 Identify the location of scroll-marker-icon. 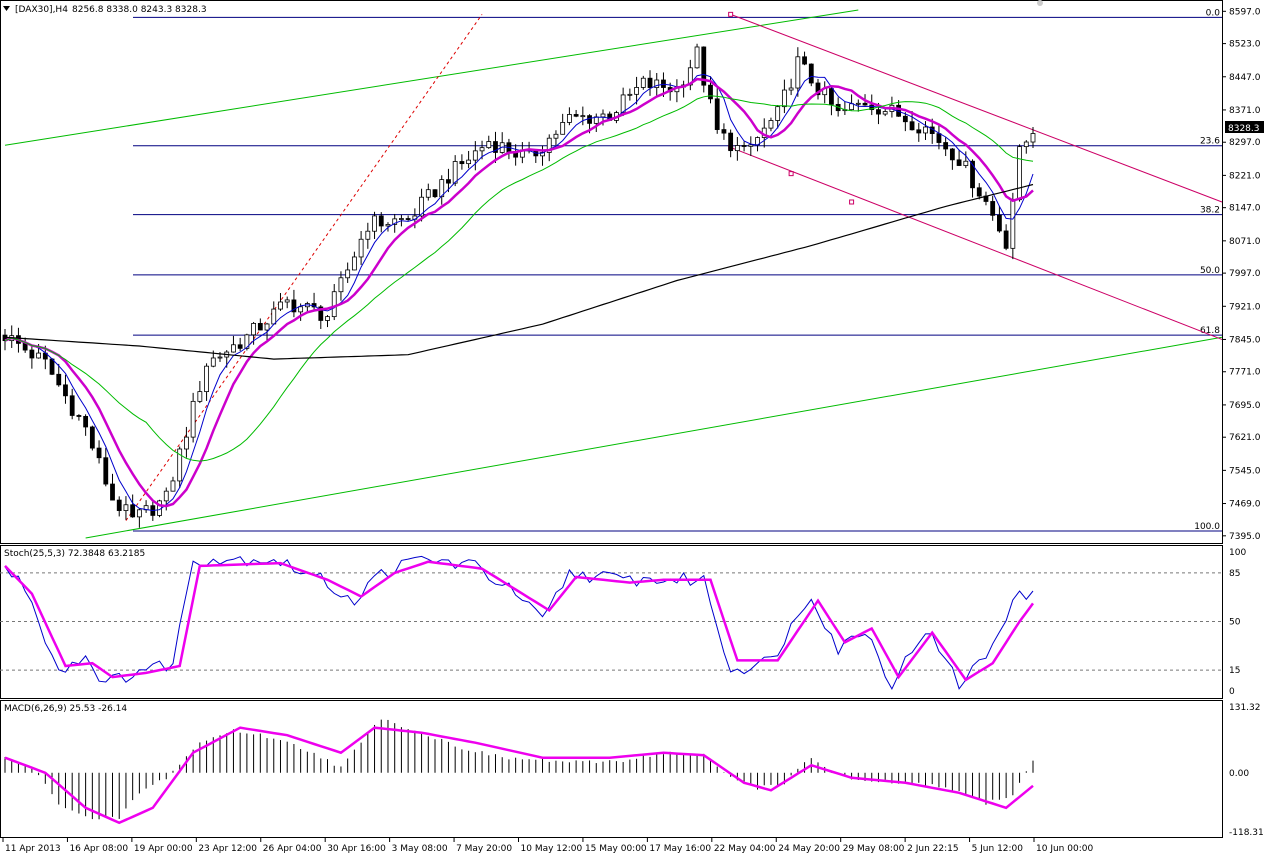
(1040, 3).